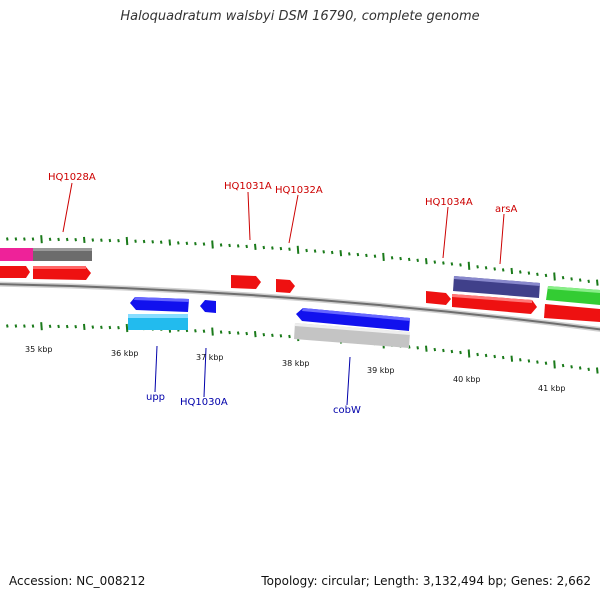 The height and width of the screenshot is (600, 600). I want to click on genome-backbone-core, so click(300, 307).